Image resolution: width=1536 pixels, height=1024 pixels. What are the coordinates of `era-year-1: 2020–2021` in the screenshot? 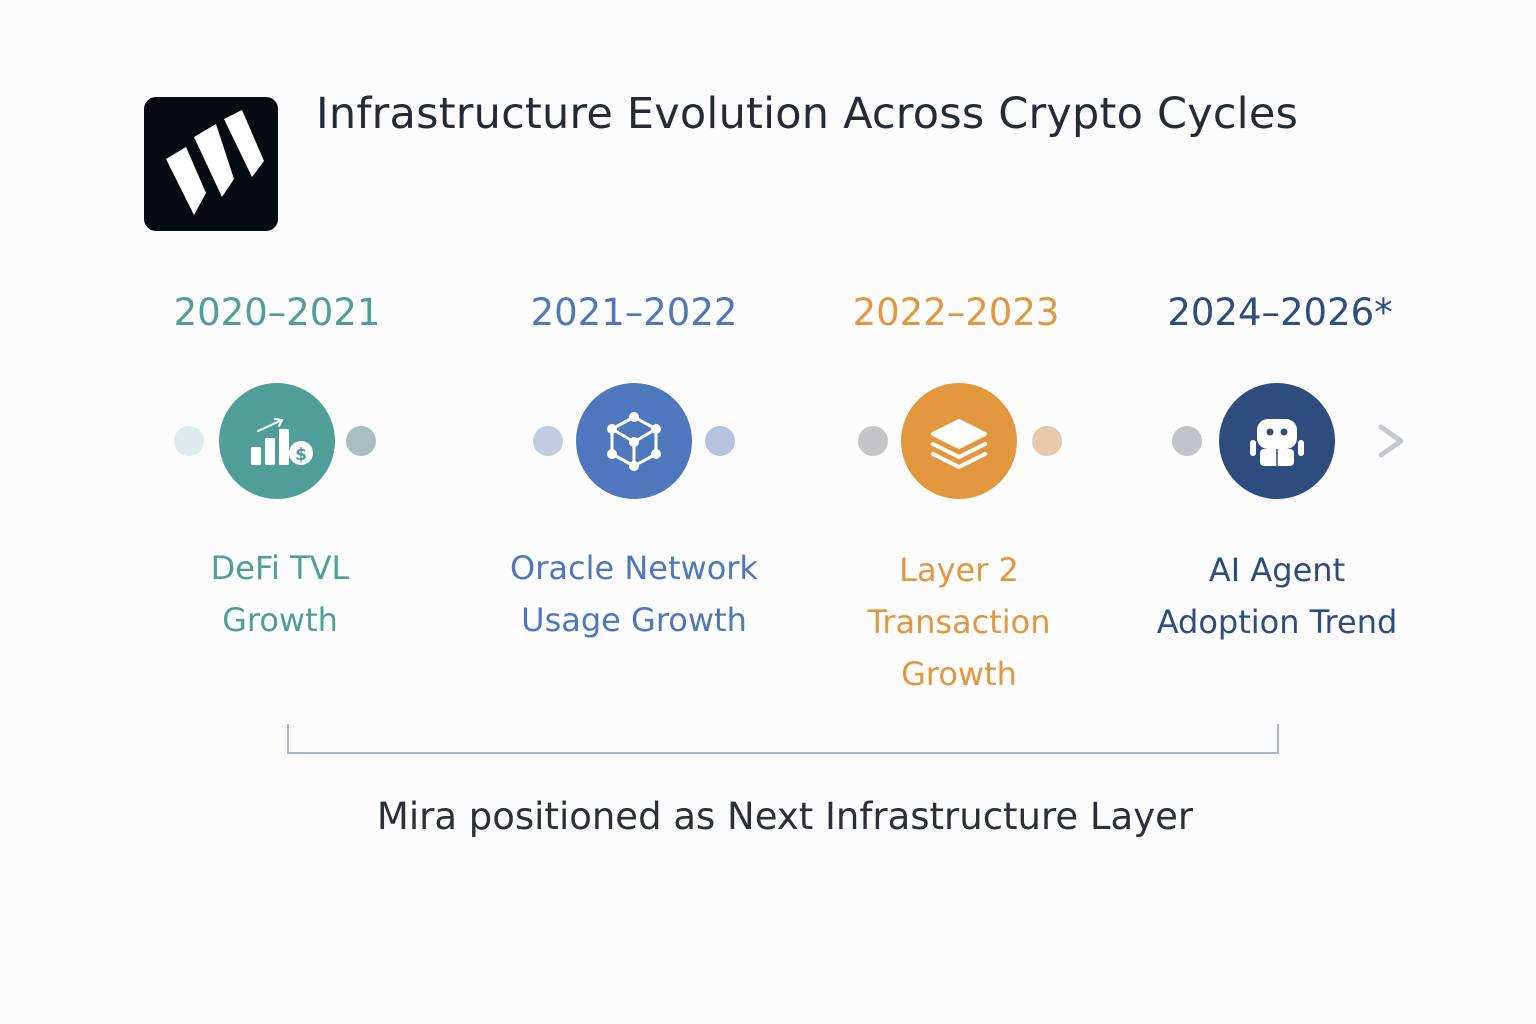 It's located at (277, 312).